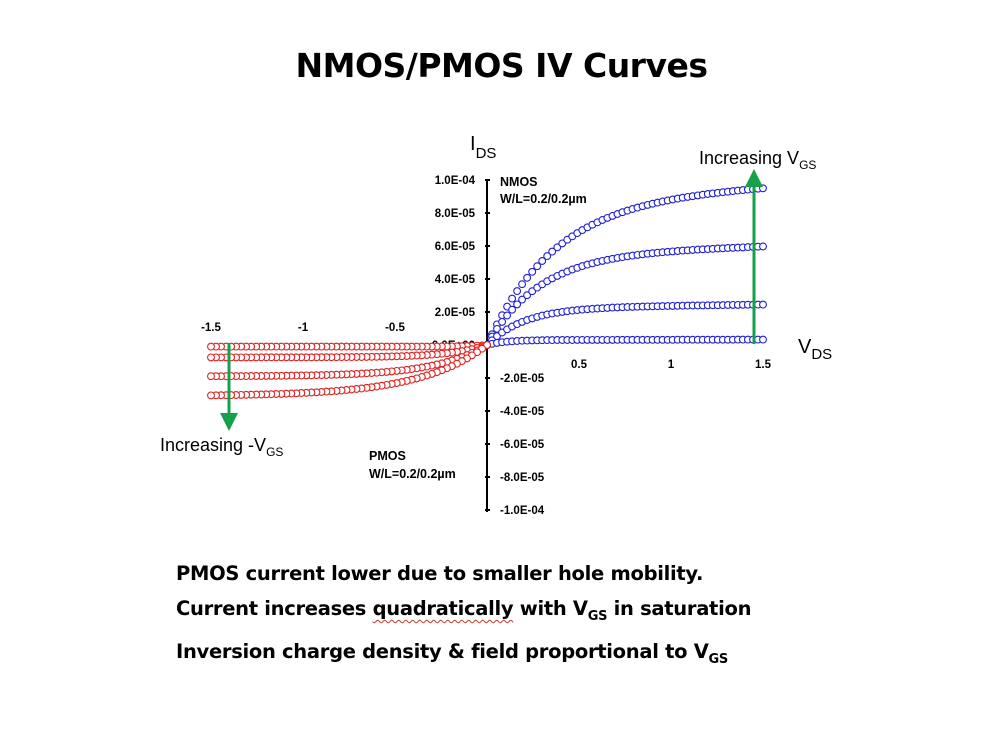  What do you see at coordinates (473, 144) in the screenshot?
I see `y-axis-label-main: I` at bounding box center [473, 144].